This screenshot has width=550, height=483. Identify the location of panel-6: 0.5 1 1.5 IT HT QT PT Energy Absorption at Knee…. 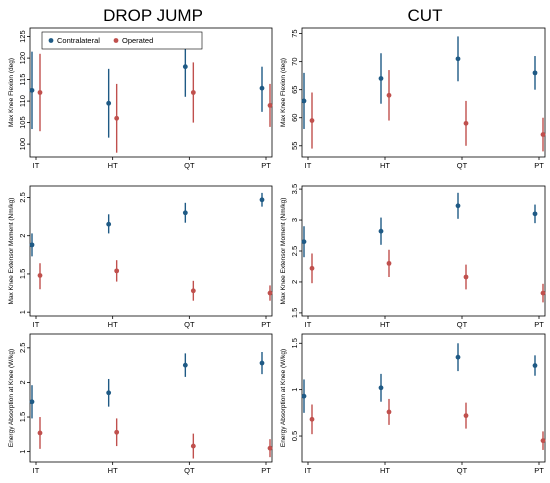
(413, 404).